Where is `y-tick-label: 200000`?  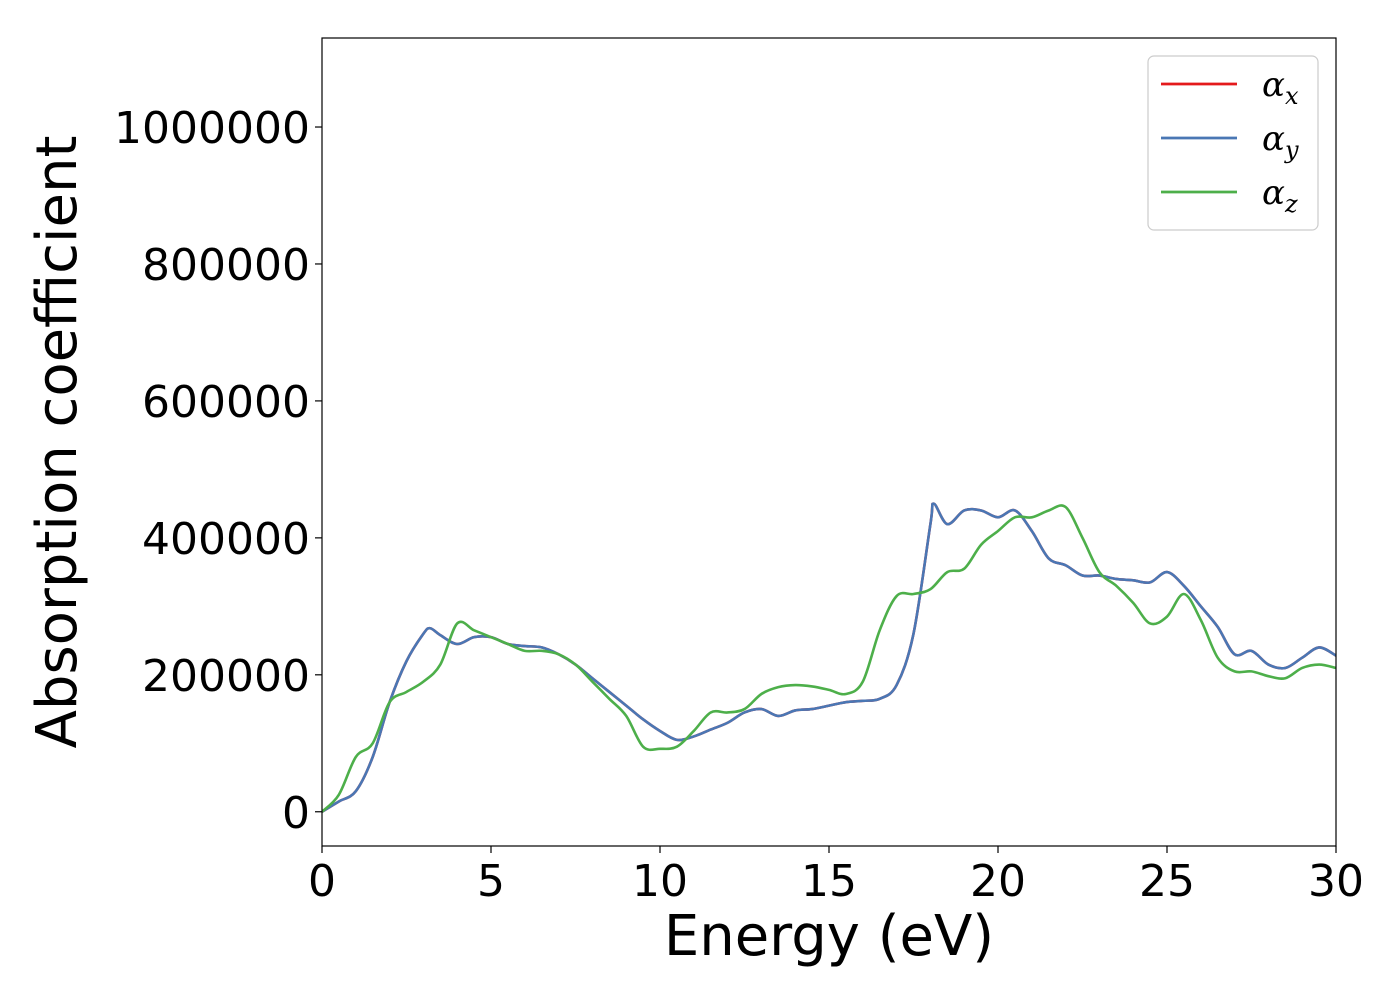 y-tick-label: 200000 is located at coordinates (226, 676).